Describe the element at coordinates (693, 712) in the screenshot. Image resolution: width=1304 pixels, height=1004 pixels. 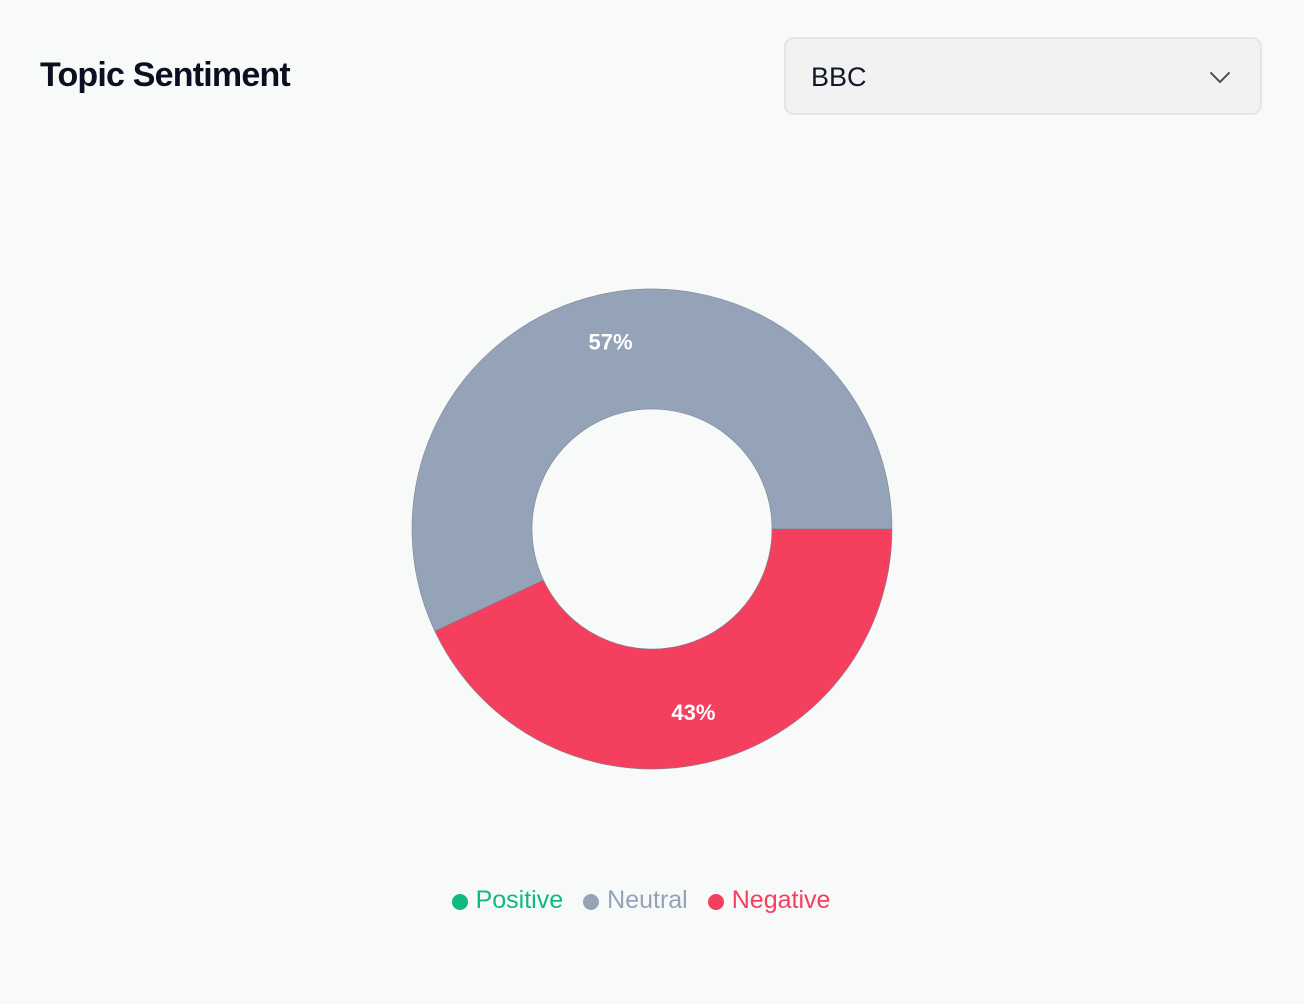
I see `slice-label-negative: 43%` at that location.